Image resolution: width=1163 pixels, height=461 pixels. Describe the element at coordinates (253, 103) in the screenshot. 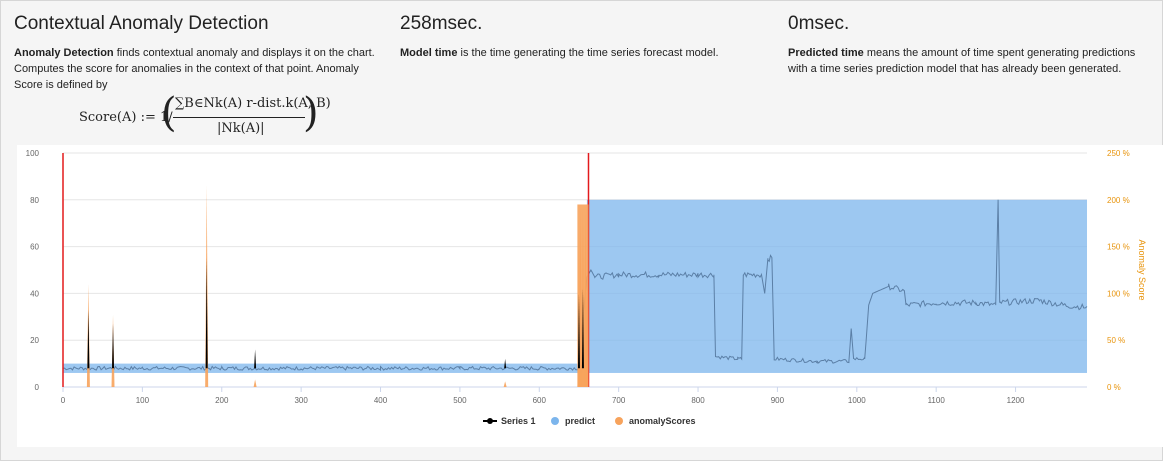

I see `formula-numerator: ∑B∈Nk(A) r-dist.k(A, B)` at that location.